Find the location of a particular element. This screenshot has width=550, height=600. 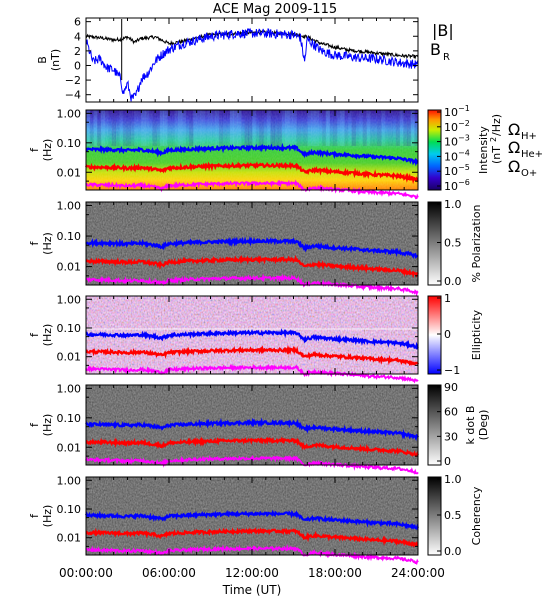

colorbar-tick-label: 90 is located at coordinates (451, 387).